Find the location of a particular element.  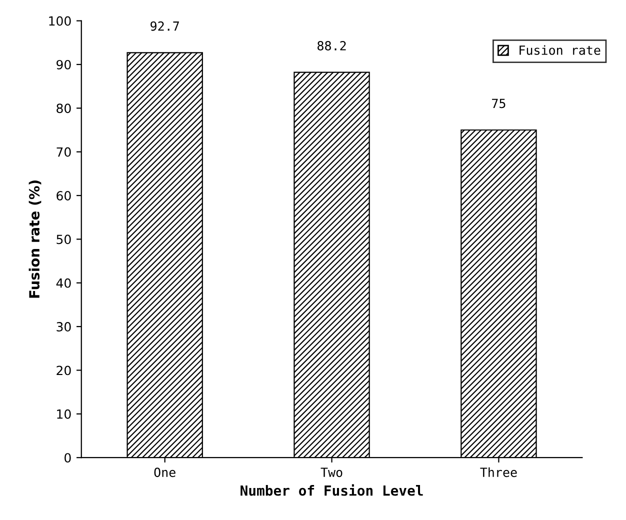

y-tick-label: 20 is located at coordinates (63, 371).